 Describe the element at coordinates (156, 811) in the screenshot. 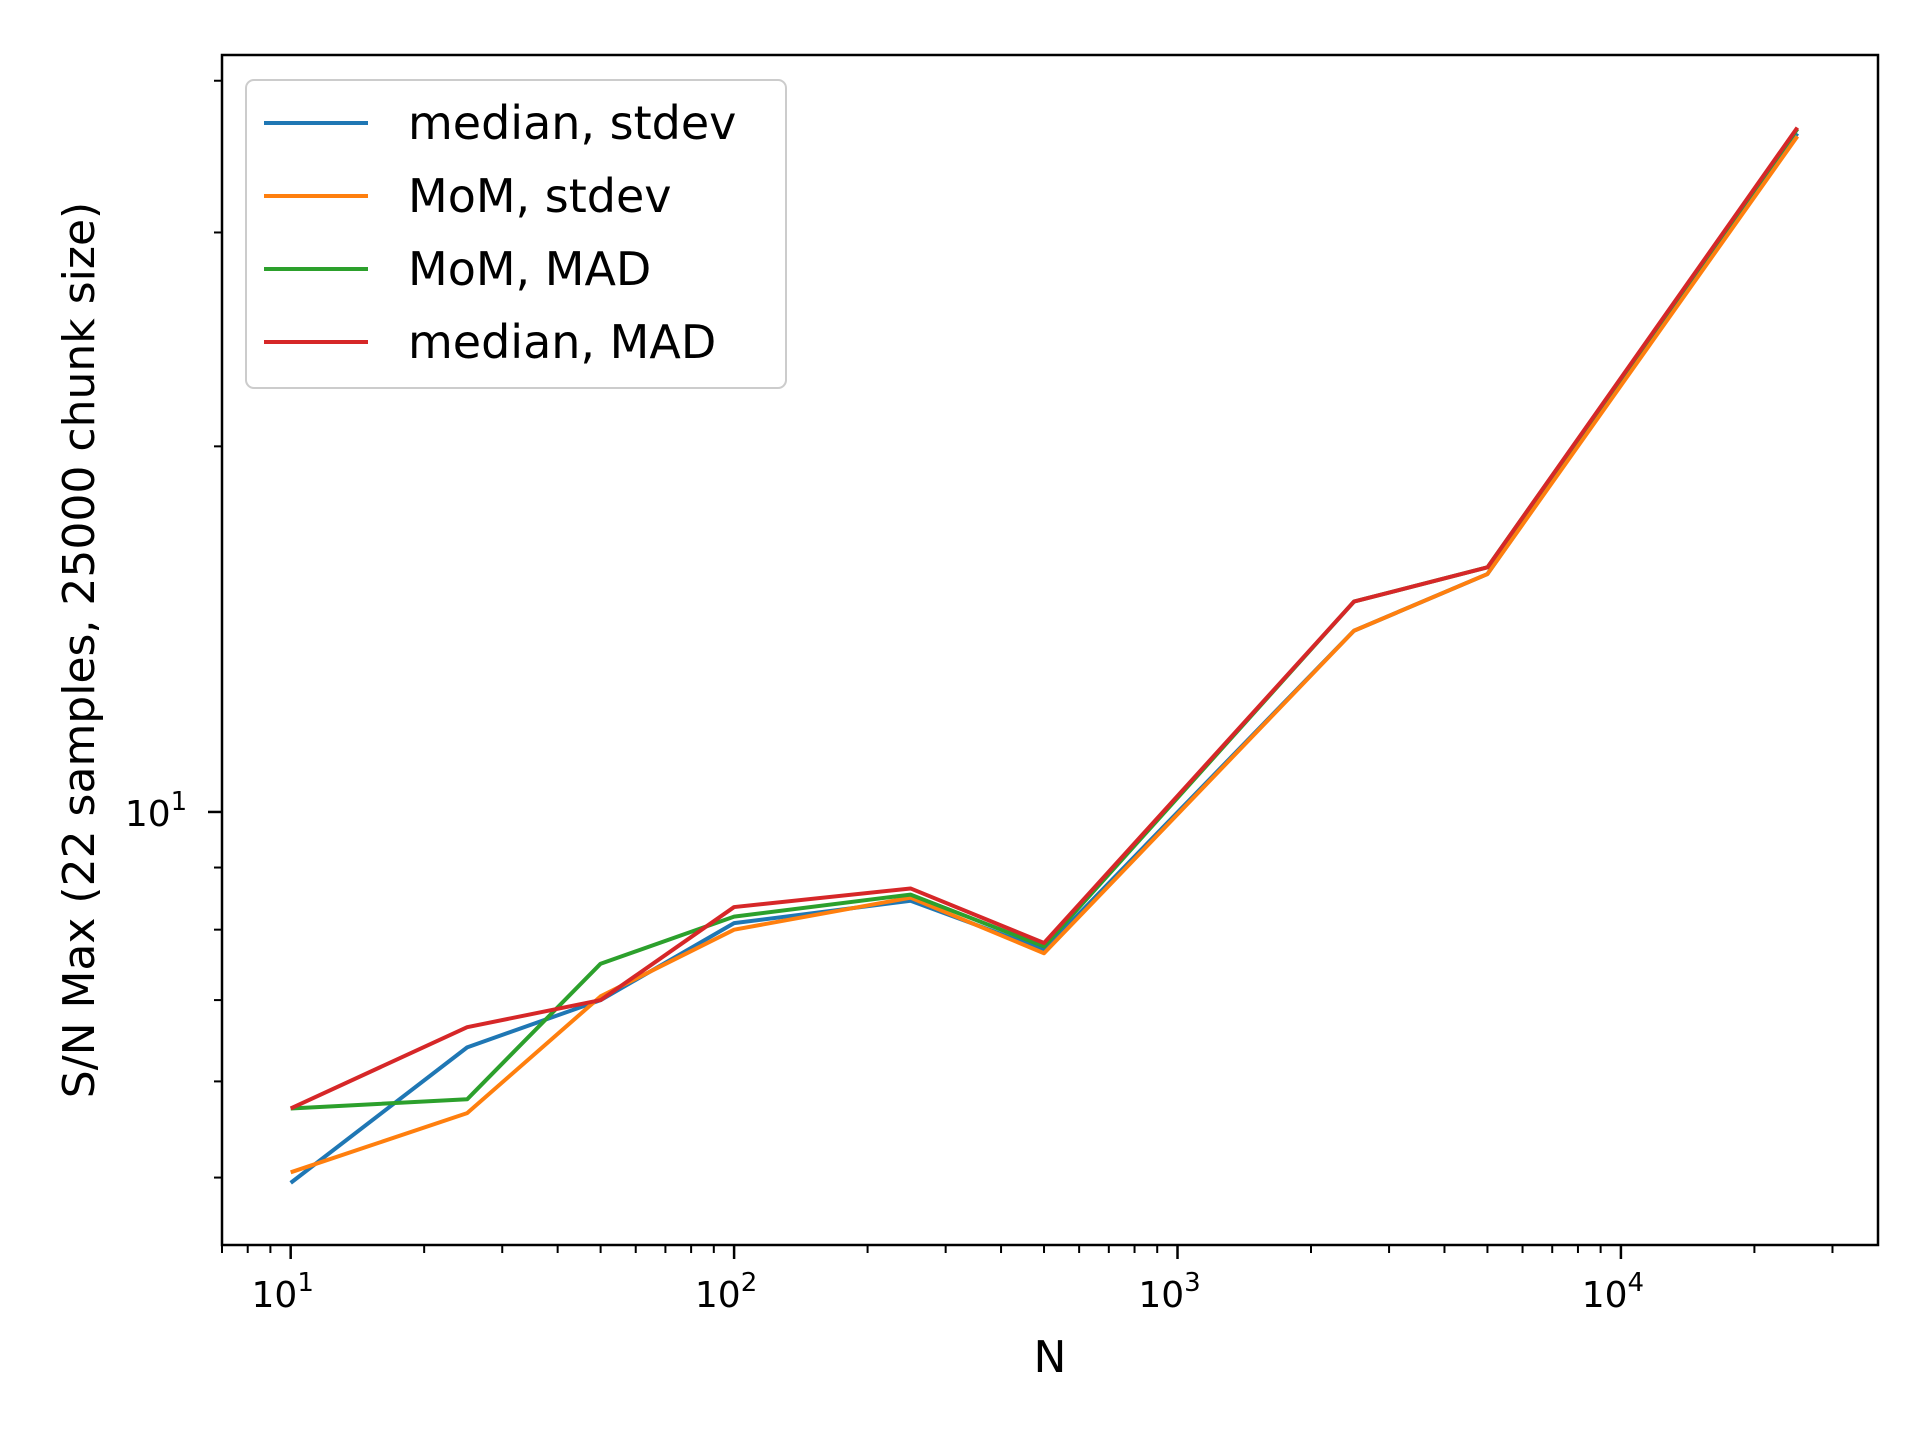

I see `y-tick-label: 101` at that location.